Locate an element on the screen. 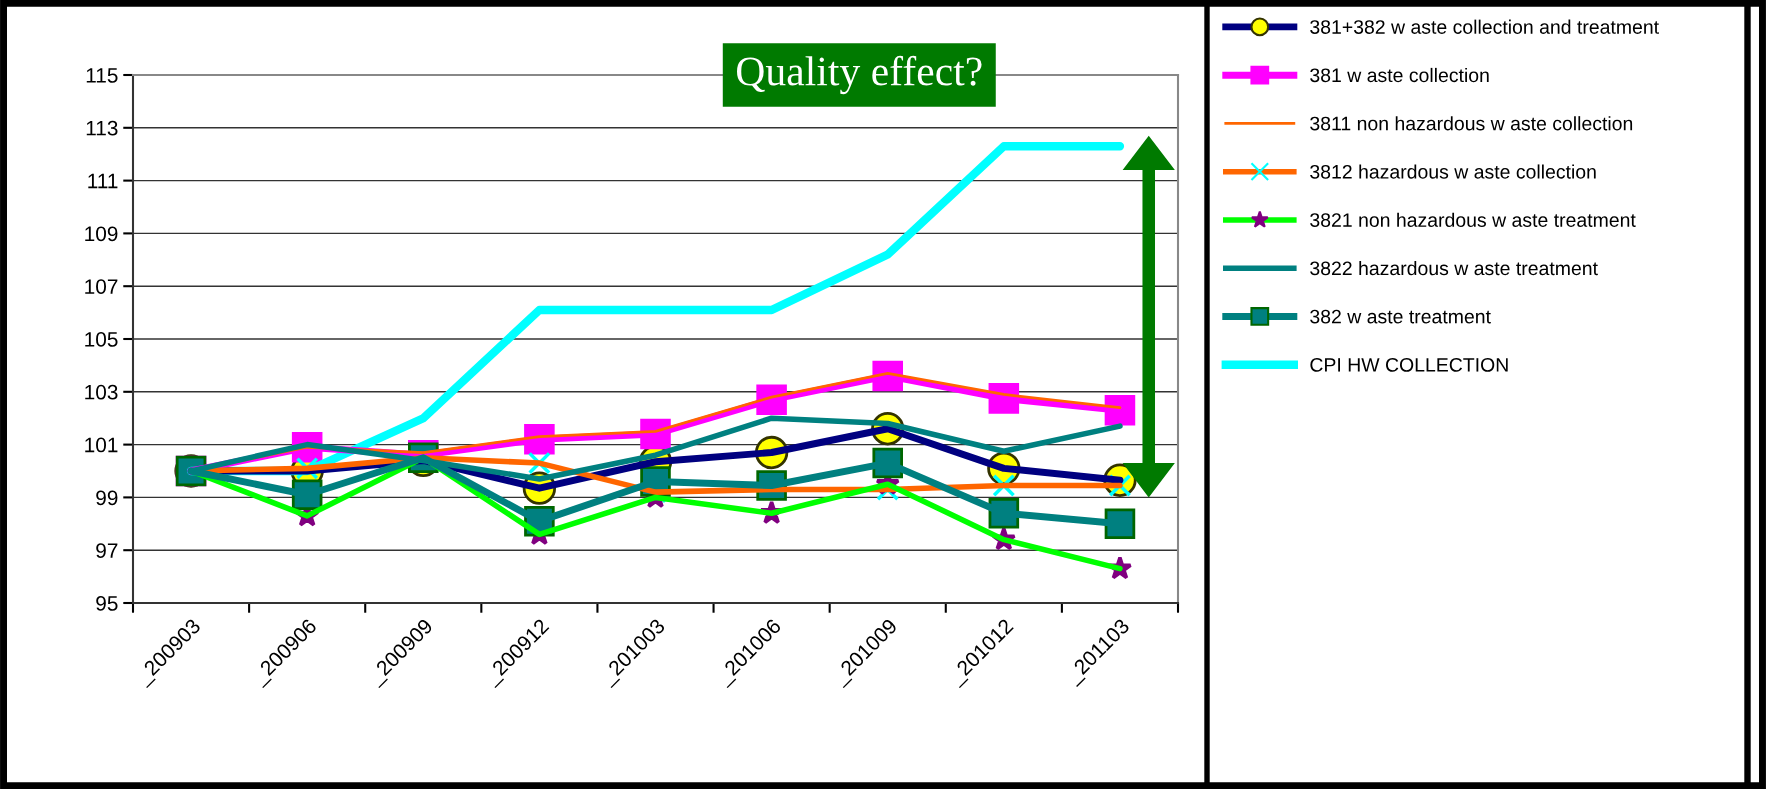 The height and width of the screenshot is (789, 1766). y-tick-label: 111 is located at coordinates (103, 181).